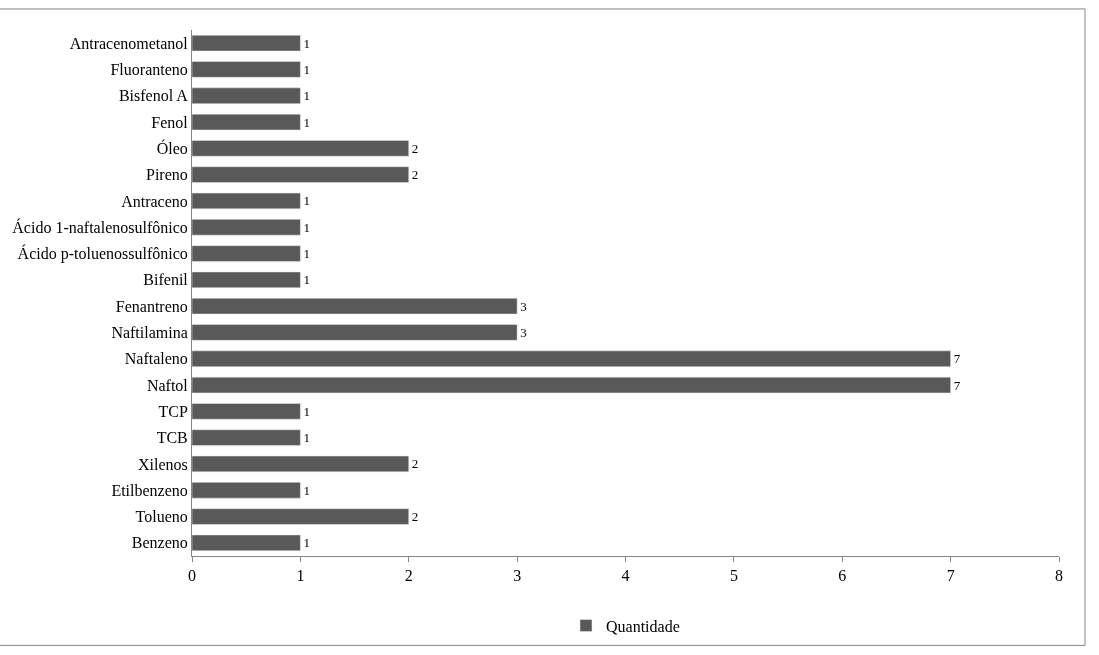 Image resolution: width=1099 pixels, height=655 pixels. Describe the element at coordinates (149, 333) in the screenshot. I see `y-tick-label: Naftilamina` at that location.